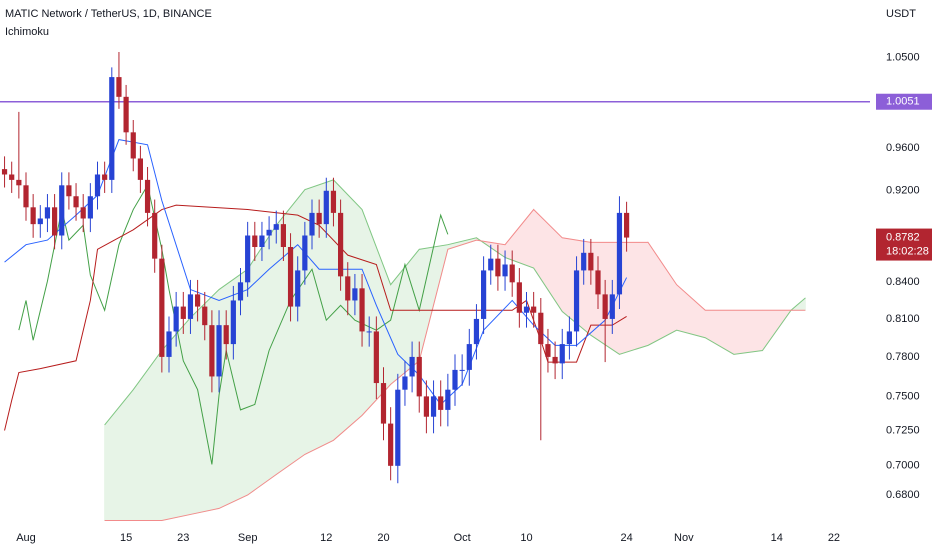 This screenshot has height=550, width=932. What do you see at coordinates (903, 430) in the screenshot?
I see `y-tick-label: 0.7250` at bounding box center [903, 430].